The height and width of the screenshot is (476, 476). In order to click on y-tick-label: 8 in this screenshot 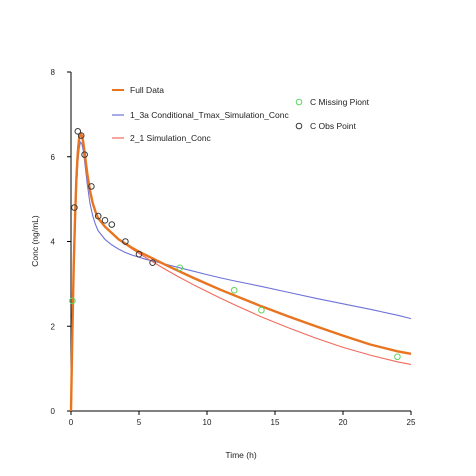, I will do `click(53, 72)`.